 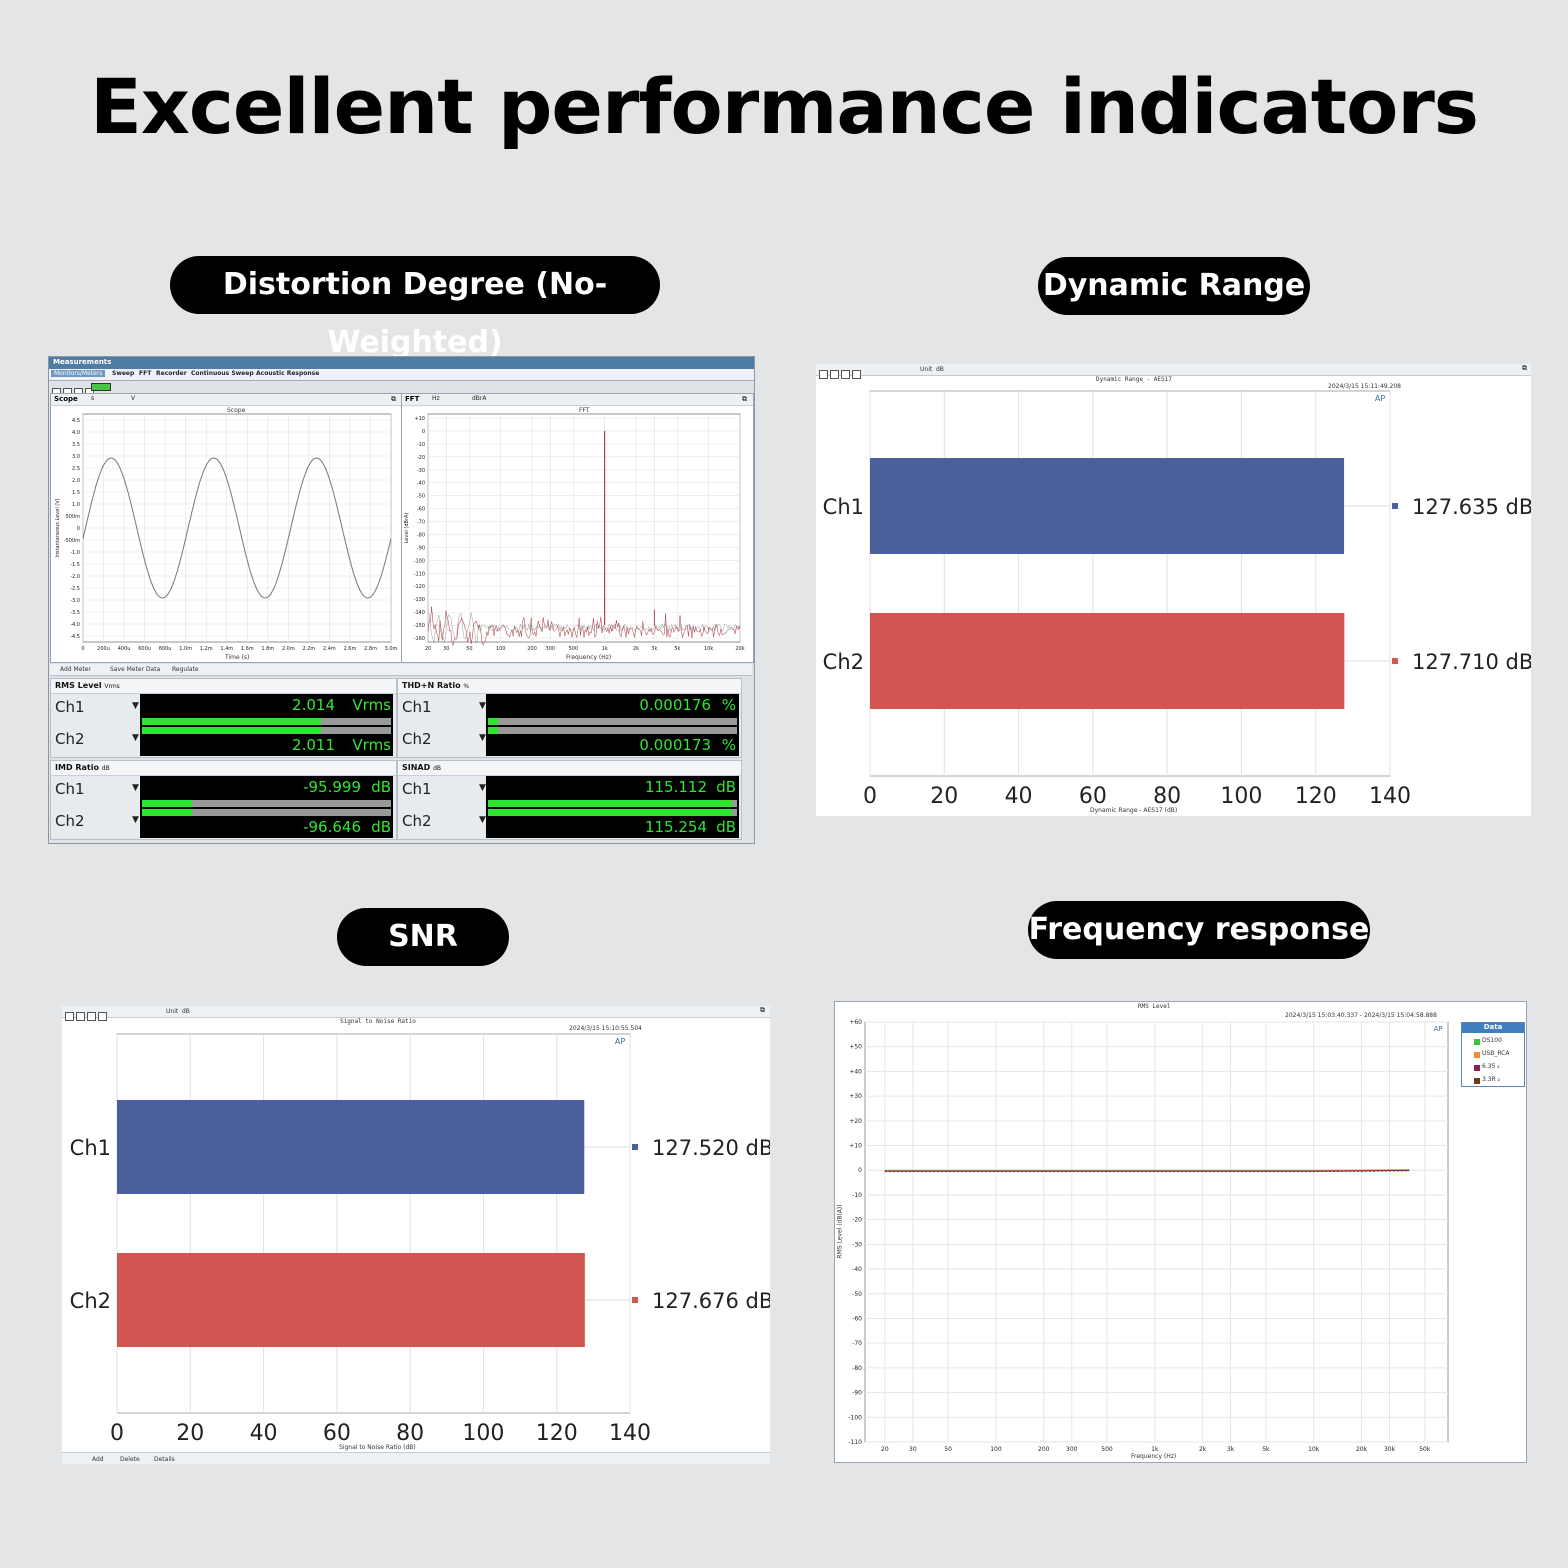 What do you see at coordinates (437, 768) in the screenshot?
I see `sinad-unit-select: dB` at bounding box center [437, 768].